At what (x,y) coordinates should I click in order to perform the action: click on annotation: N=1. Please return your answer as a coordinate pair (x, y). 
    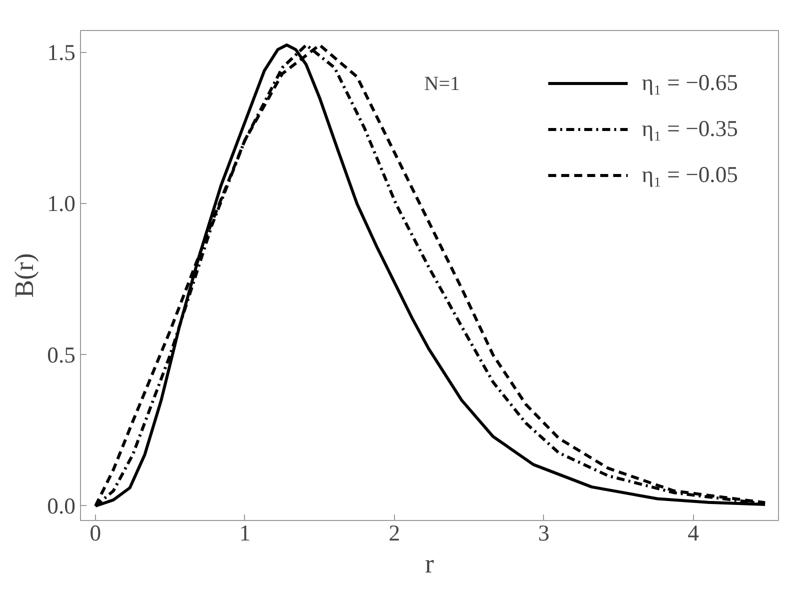
    Looking at the image, I should click on (442, 83).